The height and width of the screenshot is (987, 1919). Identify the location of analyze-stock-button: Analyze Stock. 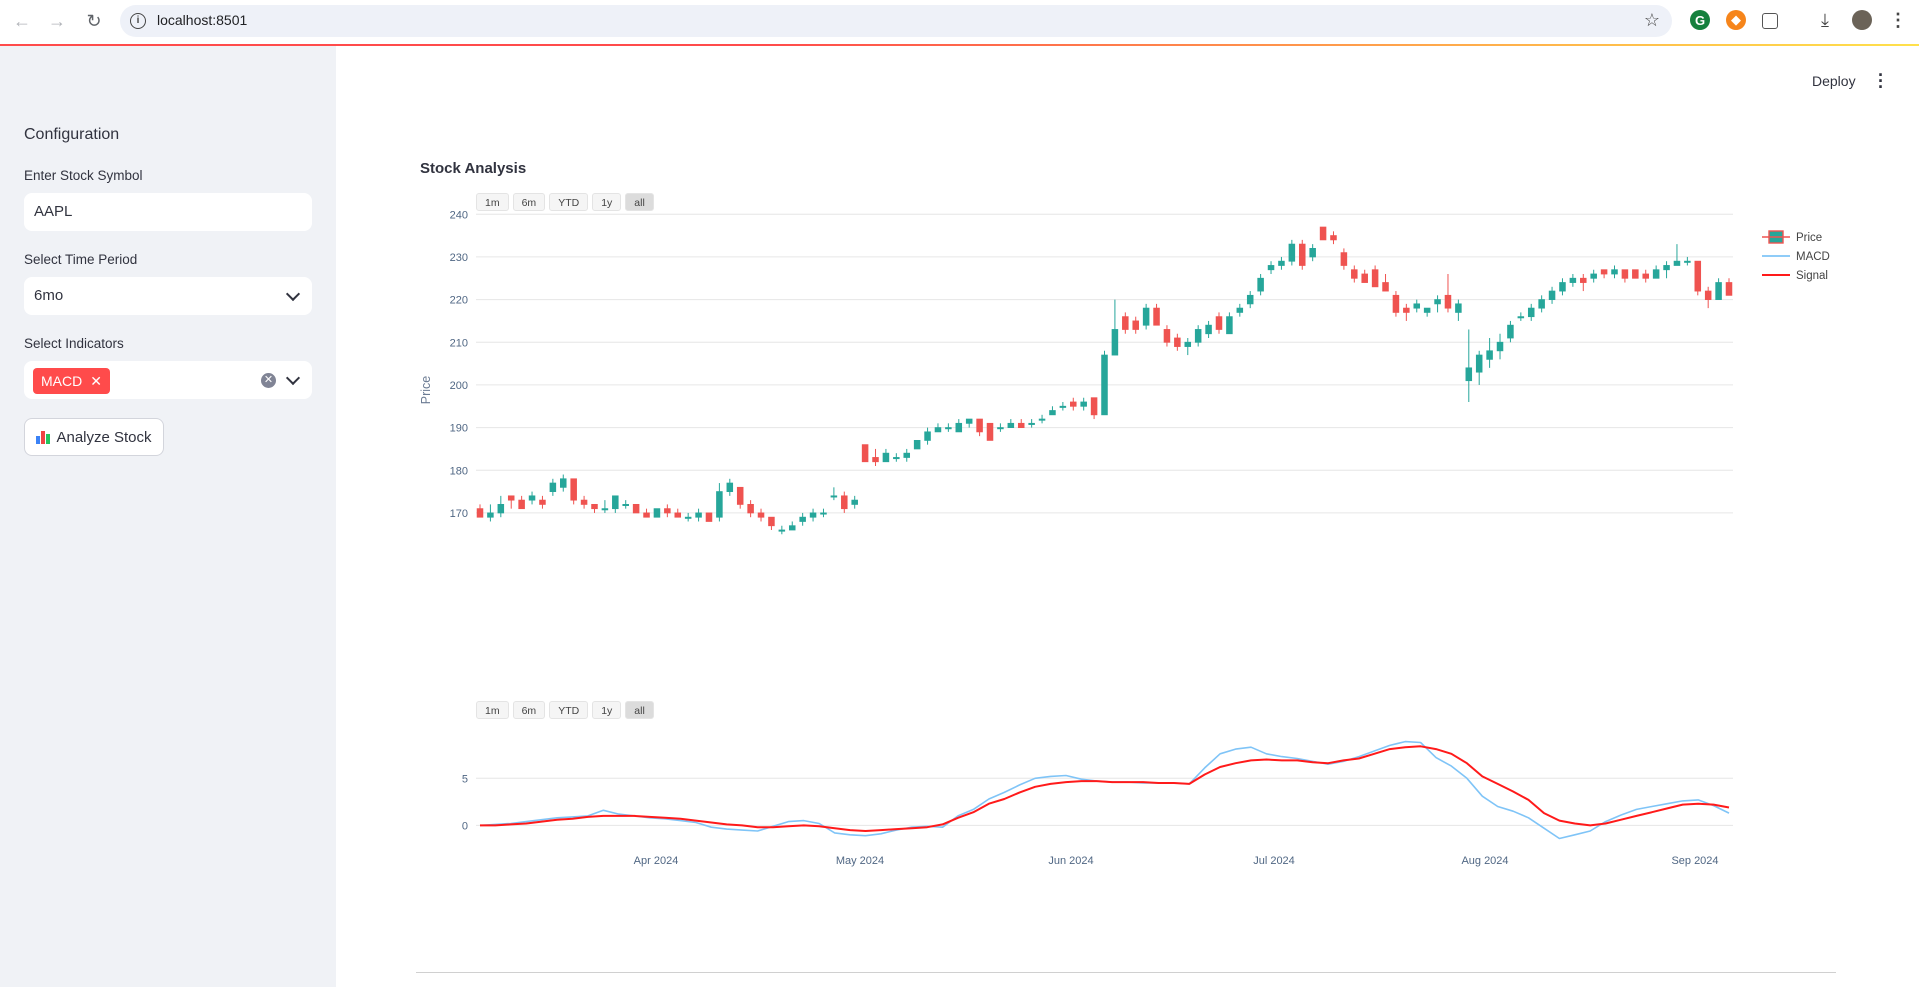
(94, 437).